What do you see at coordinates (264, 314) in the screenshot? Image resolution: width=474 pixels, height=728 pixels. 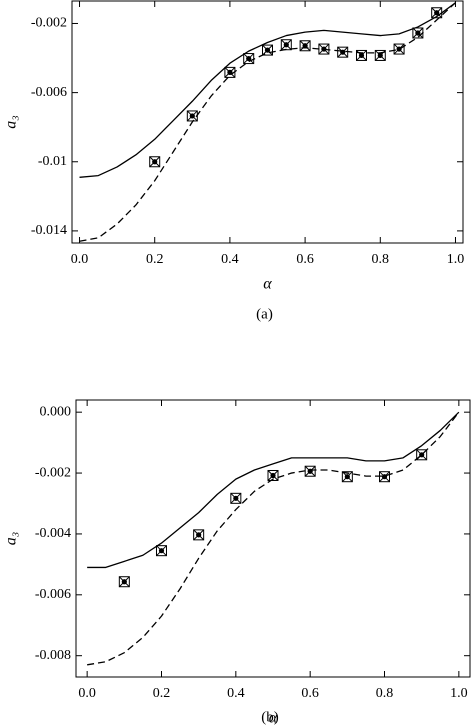 I see `caption: (a)` at bounding box center [264, 314].